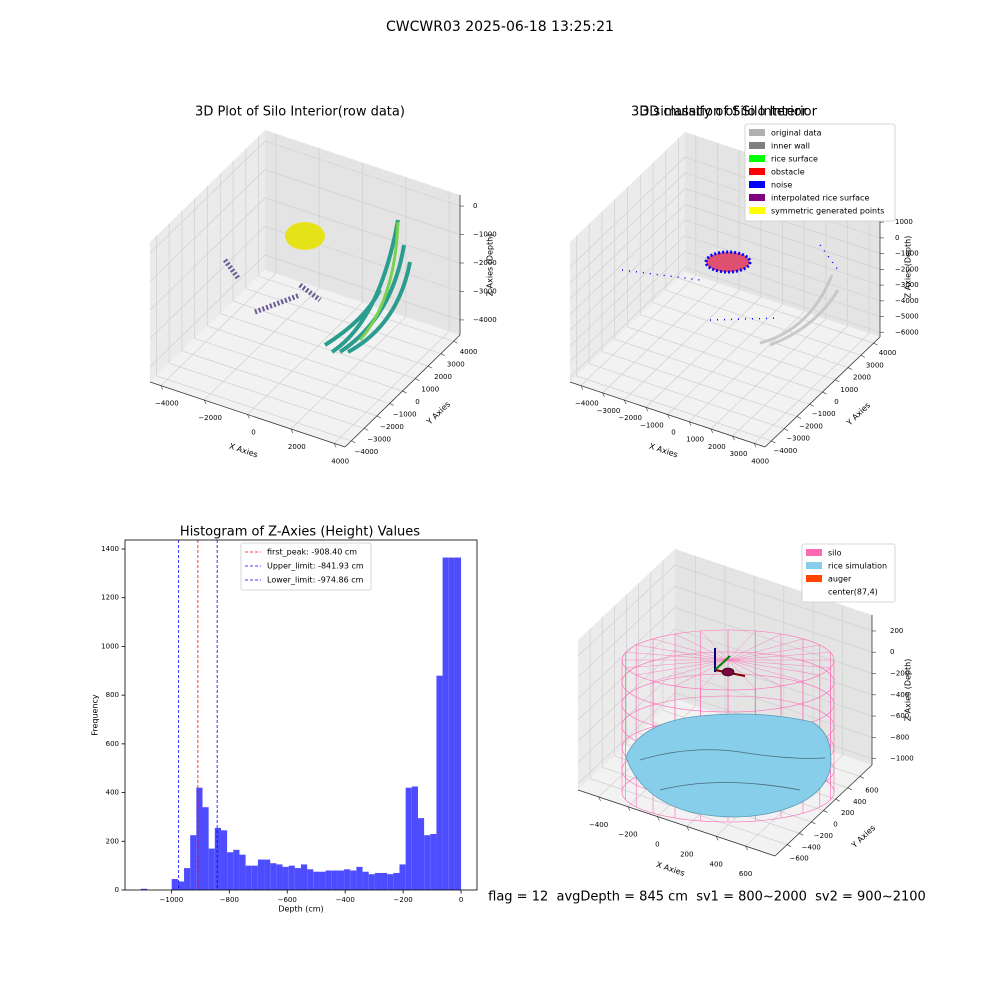 The height and width of the screenshot is (1000, 1000). What do you see at coordinates (849, 390) in the screenshot?
I see `y-tick-label: 1000` at bounding box center [849, 390].